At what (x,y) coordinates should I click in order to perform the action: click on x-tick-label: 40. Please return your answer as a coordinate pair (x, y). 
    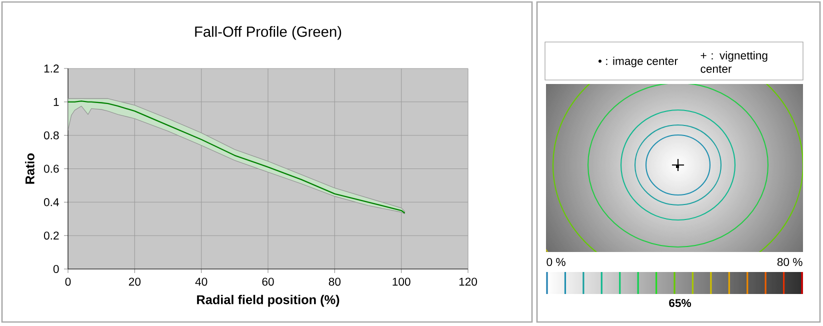
    Looking at the image, I should click on (201, 282).